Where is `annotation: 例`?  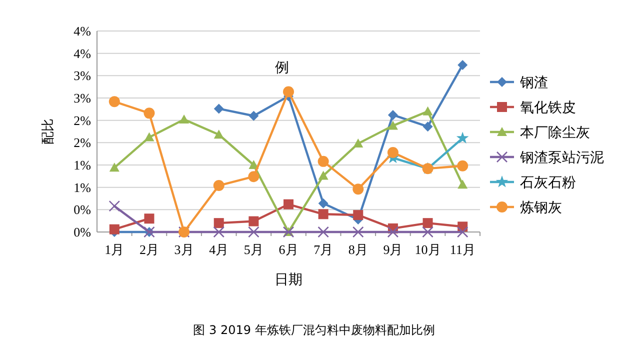
annotation: 例 is located at coordinates (282, 68).